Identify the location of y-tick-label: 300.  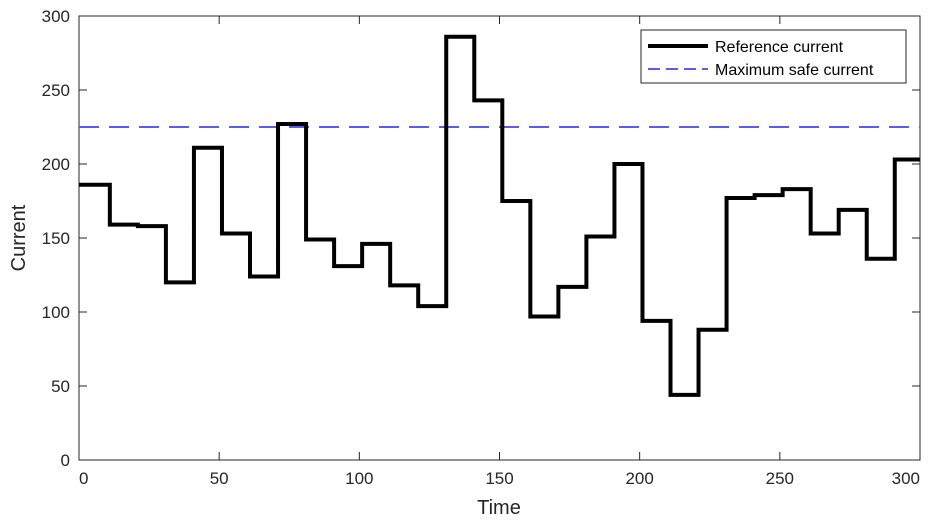
(56, 16).